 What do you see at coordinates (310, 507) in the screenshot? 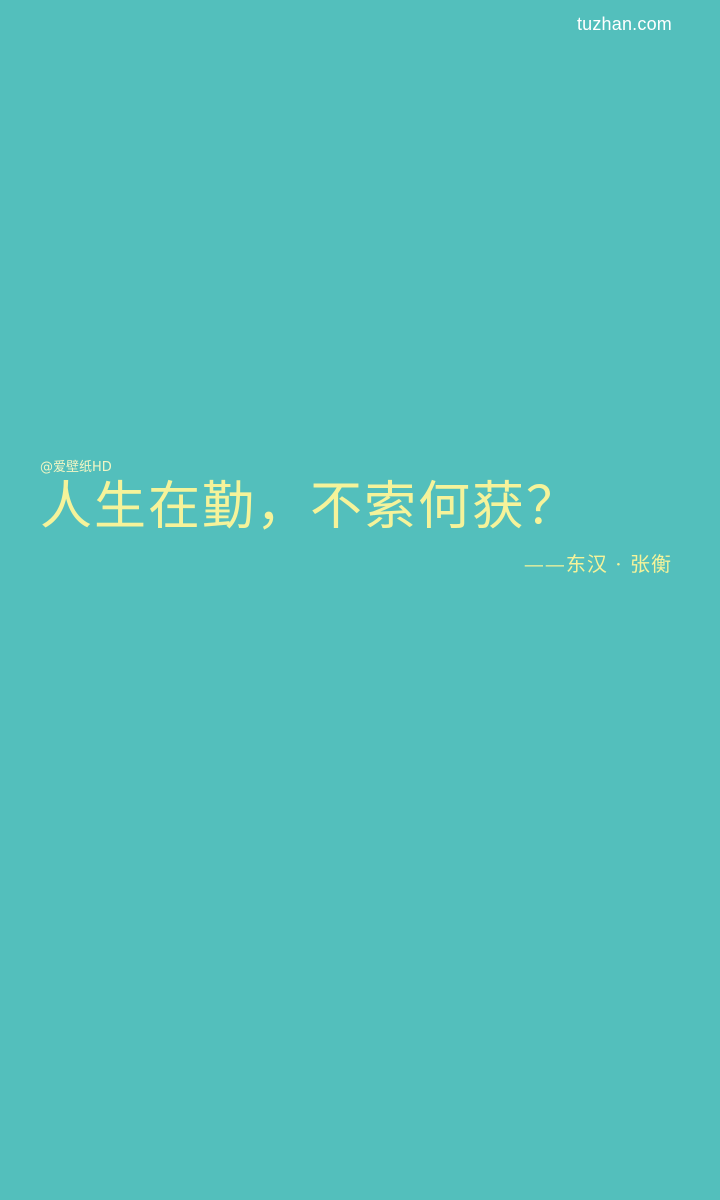
I see `quote-text: 人生在勤，不索何获？` at bounding box center [310, 507].